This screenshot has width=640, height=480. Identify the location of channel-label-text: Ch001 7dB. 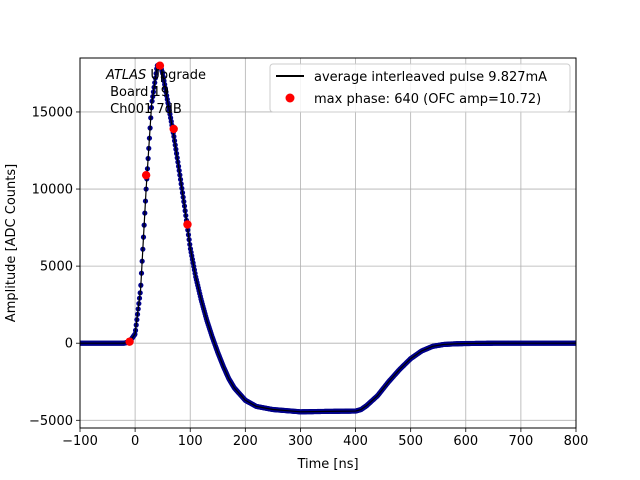
(146, 109).